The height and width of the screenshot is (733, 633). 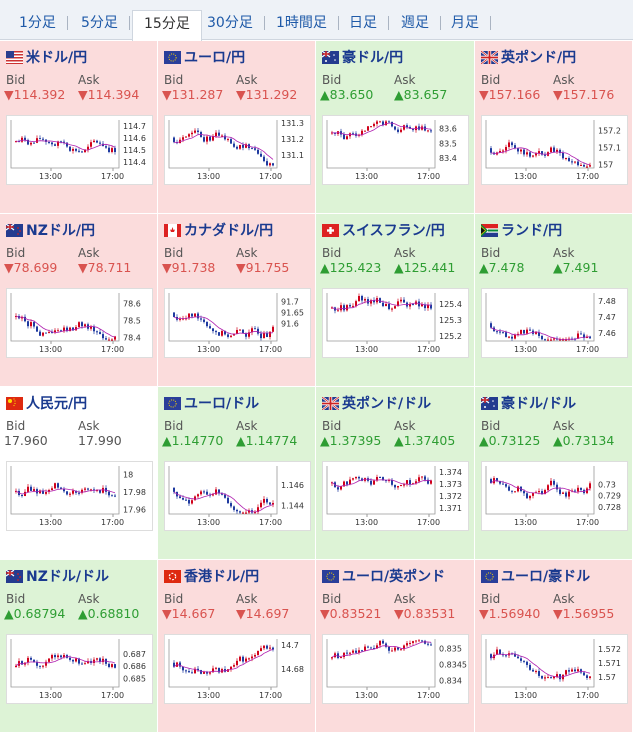 I want to click on pair-link: ユーロ/ドル, so click(x=211, y=403).